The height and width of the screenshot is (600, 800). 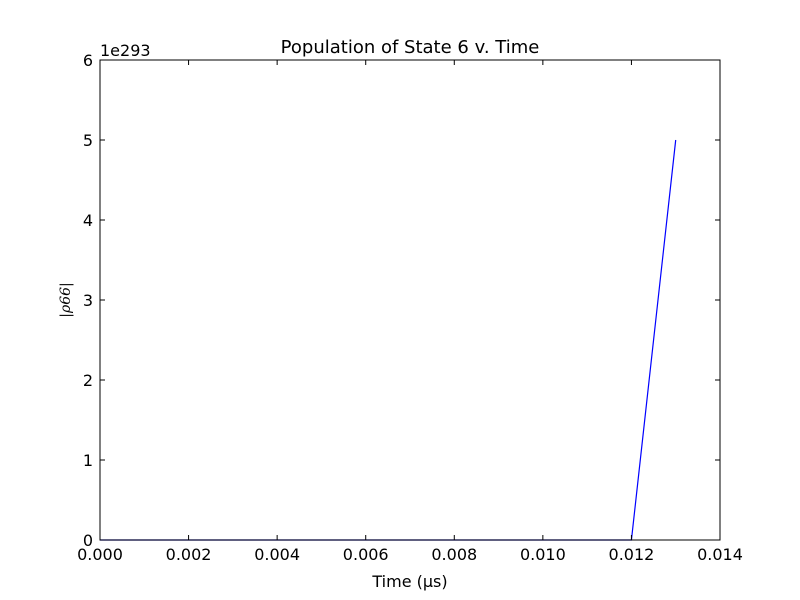 What do you see at coordinates (88, 380) in the screenshot?
I see `y-tick-label-2: 2` at bounding box center [88, 380].